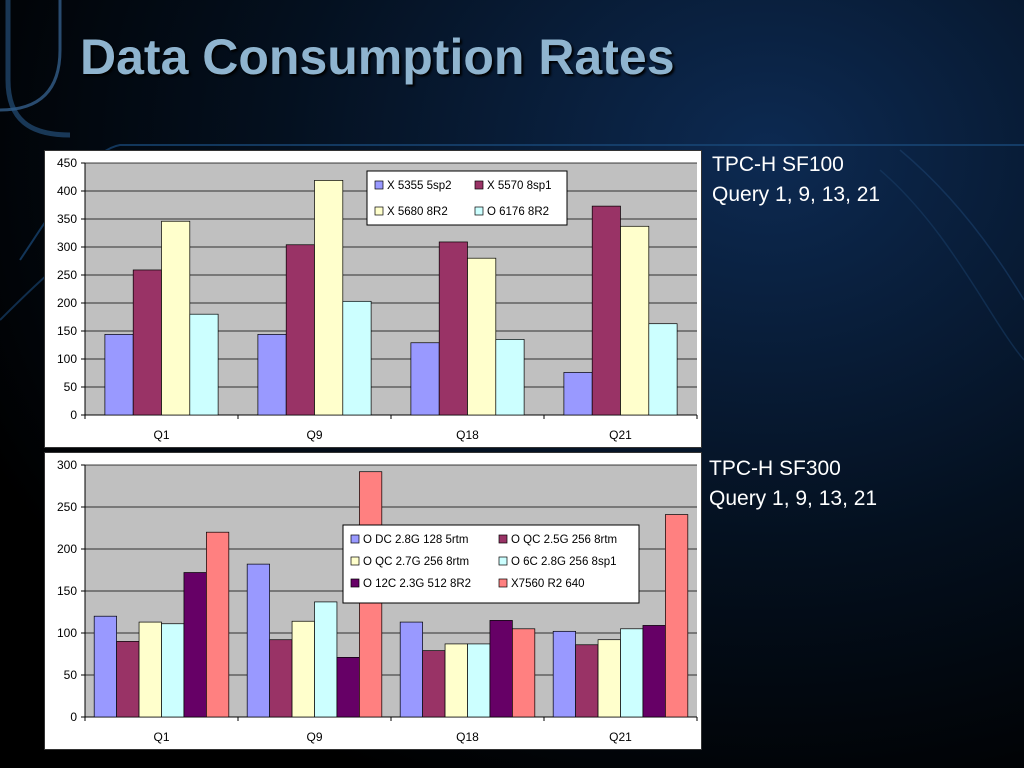  I want to click on caption-sf300-line1: TPC-H SF300, so click(775, 468).